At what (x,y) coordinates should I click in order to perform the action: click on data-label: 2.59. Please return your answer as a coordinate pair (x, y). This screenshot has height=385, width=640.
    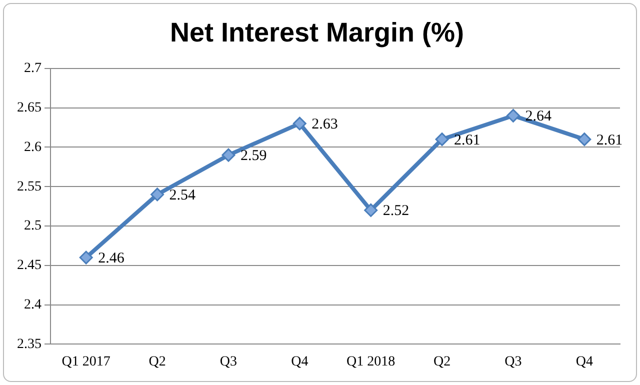
    Looking at the image, I should click on (253, 156).